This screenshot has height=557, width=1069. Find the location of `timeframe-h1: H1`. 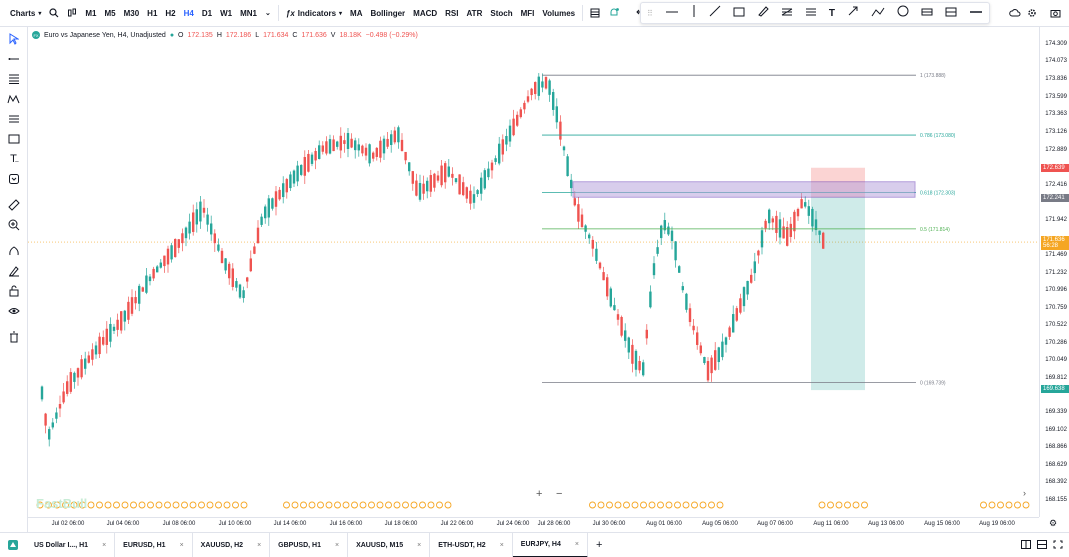

timeframe-h1: H1 is located at coordinates (152, 13).